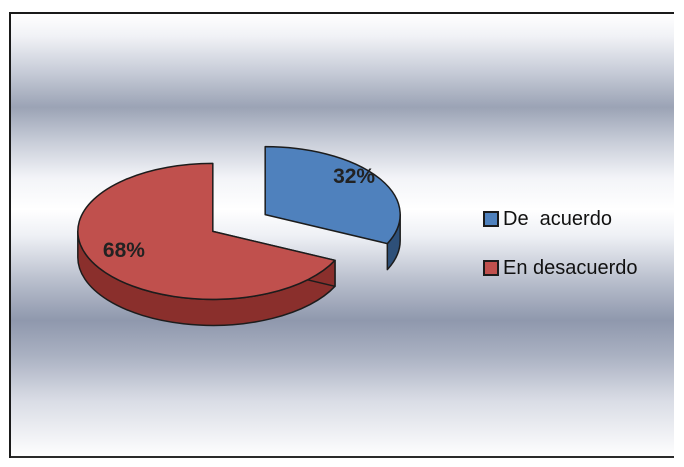 The width and height of the screenshot is (684, 467). I want to click on legend-item-de-acuerdo: De acuerdo, so click(560, 219).